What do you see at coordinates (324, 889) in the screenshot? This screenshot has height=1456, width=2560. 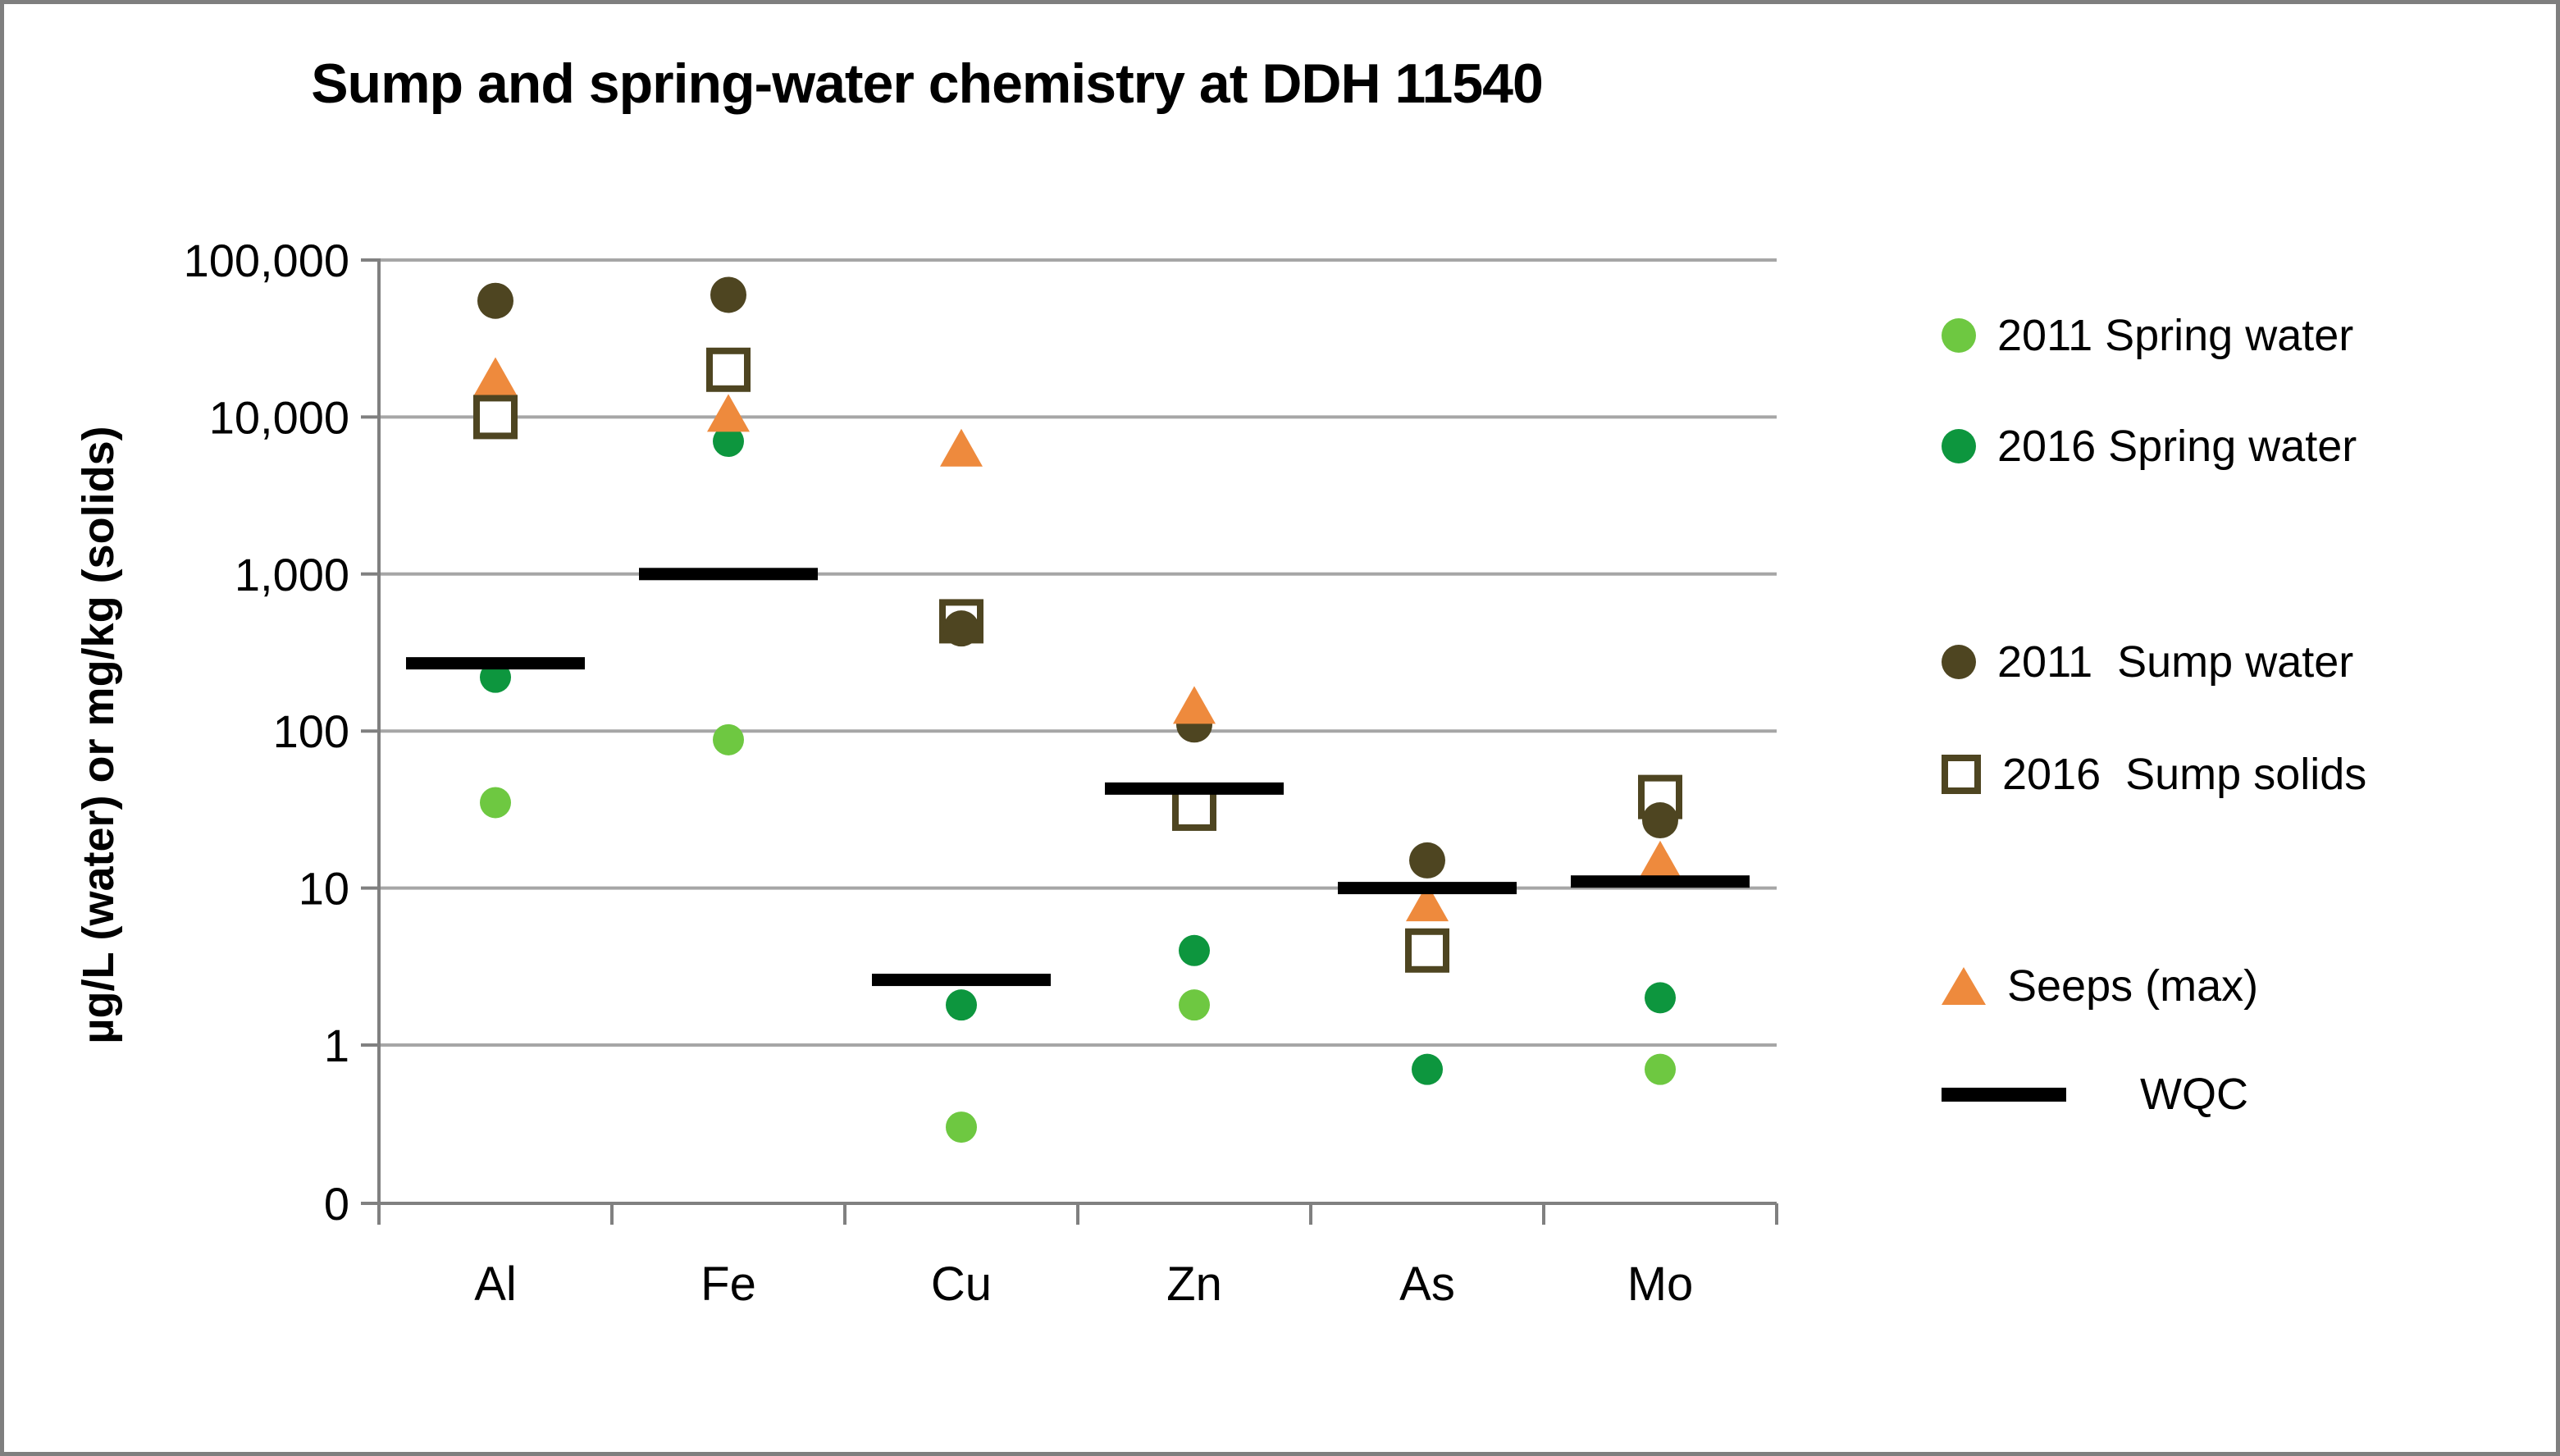 I see `y-tick-label-10: 10` at bounding box center [324, 889].